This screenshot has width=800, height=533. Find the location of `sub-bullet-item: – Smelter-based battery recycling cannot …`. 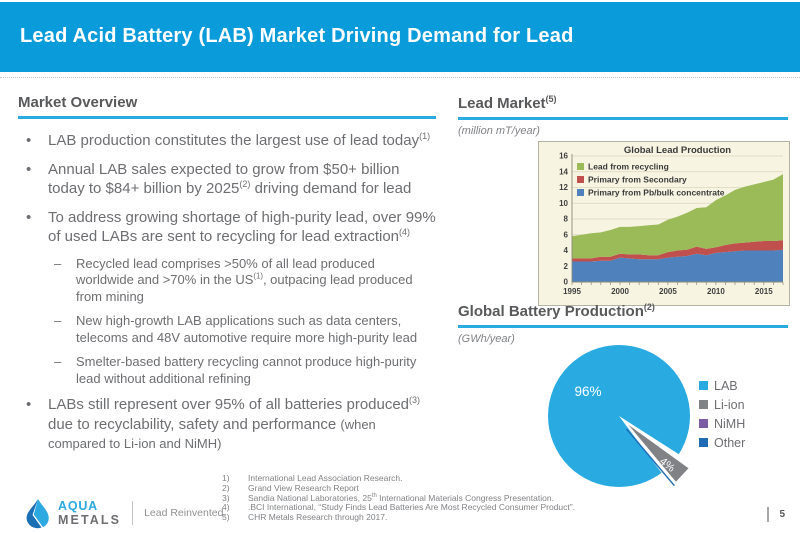

sub-bullet-item: – Smelter-based battery recycling cannot … is located at coordinates (227, 370).